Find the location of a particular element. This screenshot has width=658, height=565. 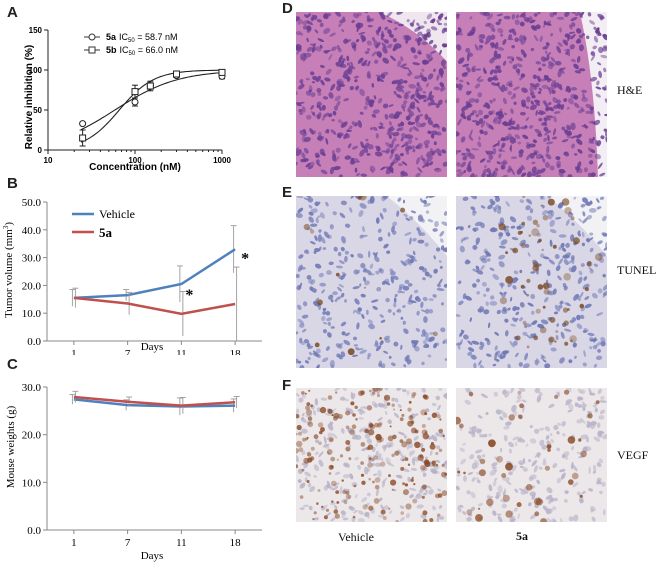

chart-a-ytick-label: 100 is located at coordinates (36, 70).